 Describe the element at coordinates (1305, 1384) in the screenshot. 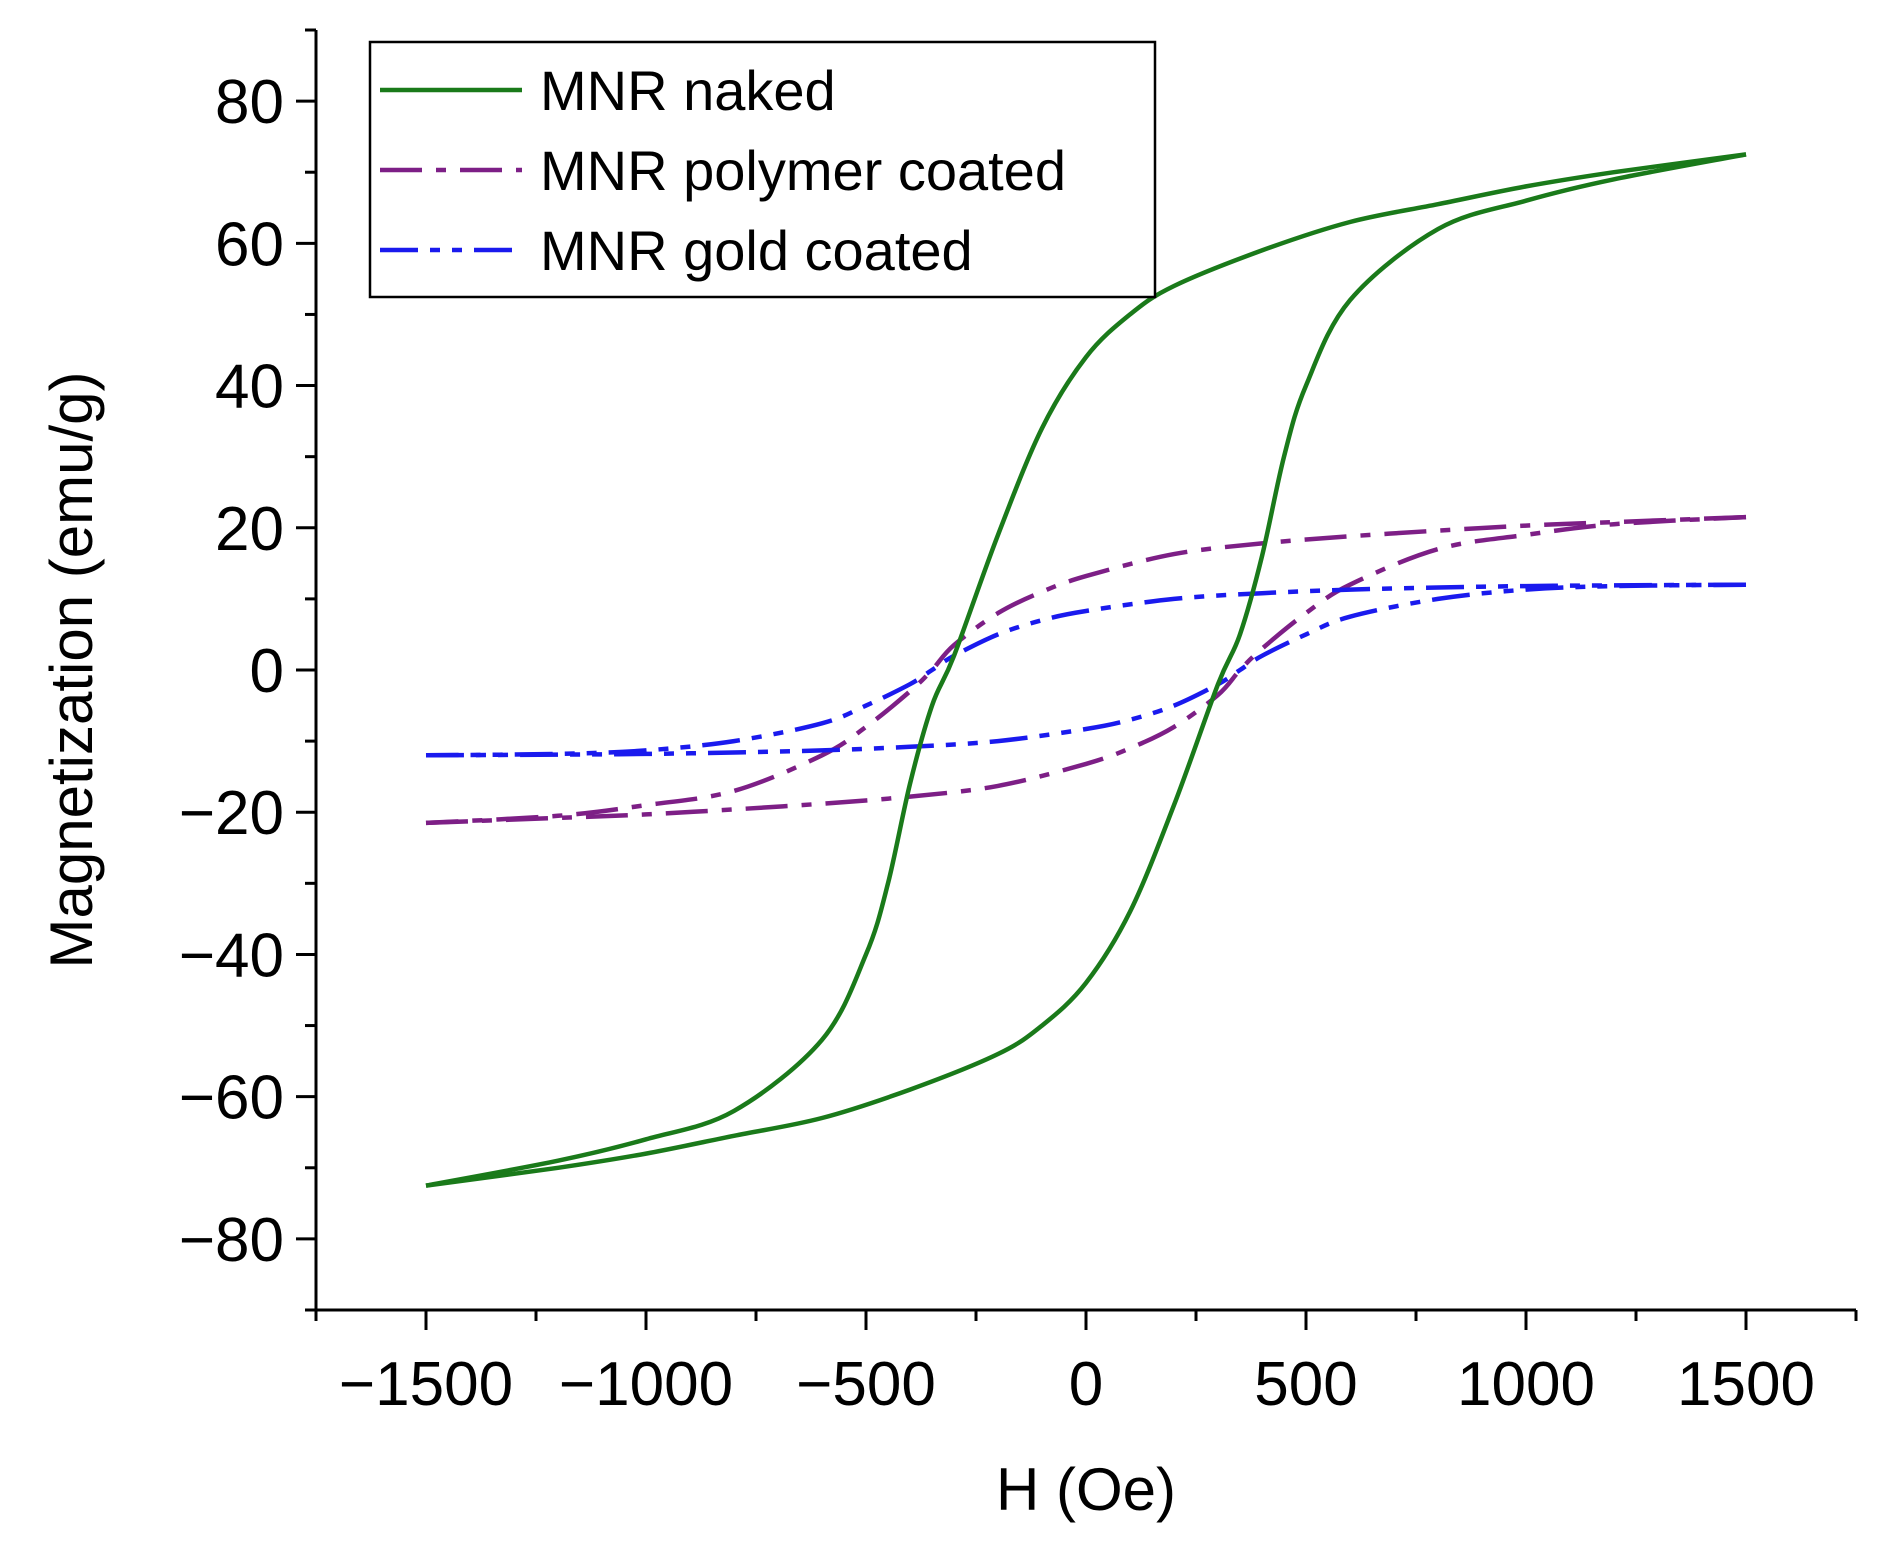

I see `x-tick-label: 500` at that location.